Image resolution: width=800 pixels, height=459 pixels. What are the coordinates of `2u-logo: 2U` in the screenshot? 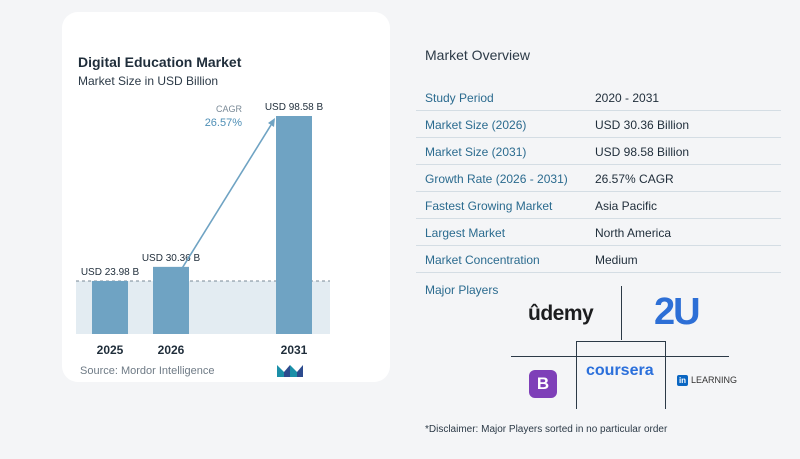 It's located at (677, 312).